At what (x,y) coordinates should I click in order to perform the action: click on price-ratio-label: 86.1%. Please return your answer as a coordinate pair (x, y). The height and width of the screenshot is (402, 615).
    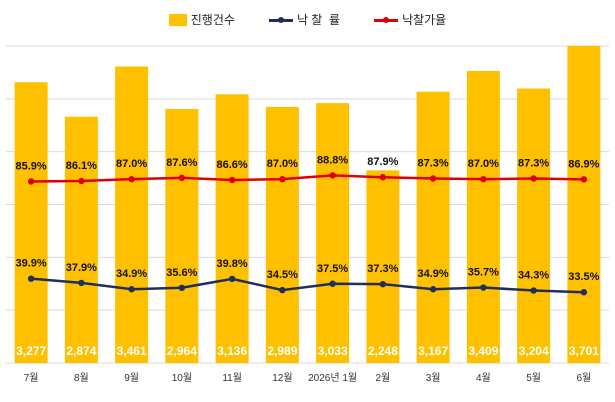
    Looking at the image, I should click on (81, 166).